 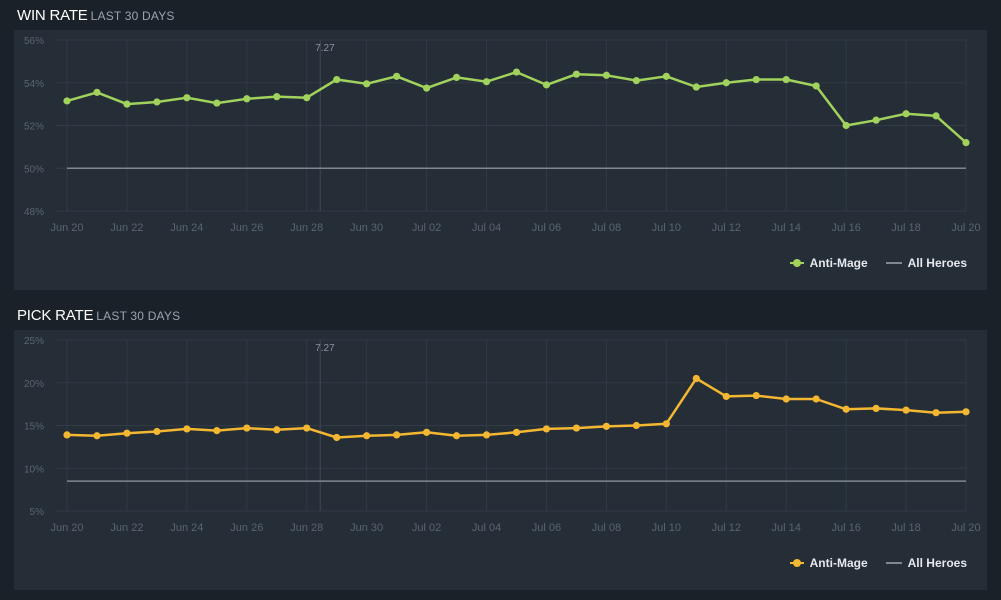 What do you see at coordinates (666, 228) in the screenshot?
I see `x-tick-label: Jul 10` at bounding box center [666, 228].